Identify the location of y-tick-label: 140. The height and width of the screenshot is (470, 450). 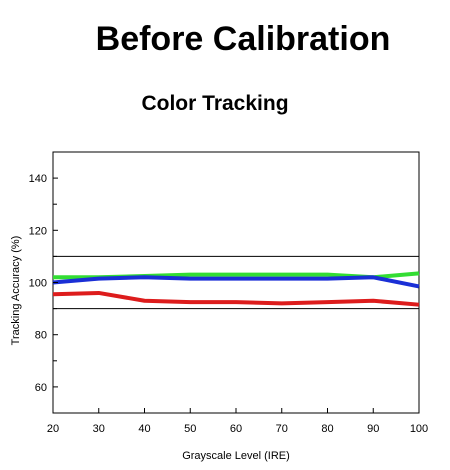
(38, 179).